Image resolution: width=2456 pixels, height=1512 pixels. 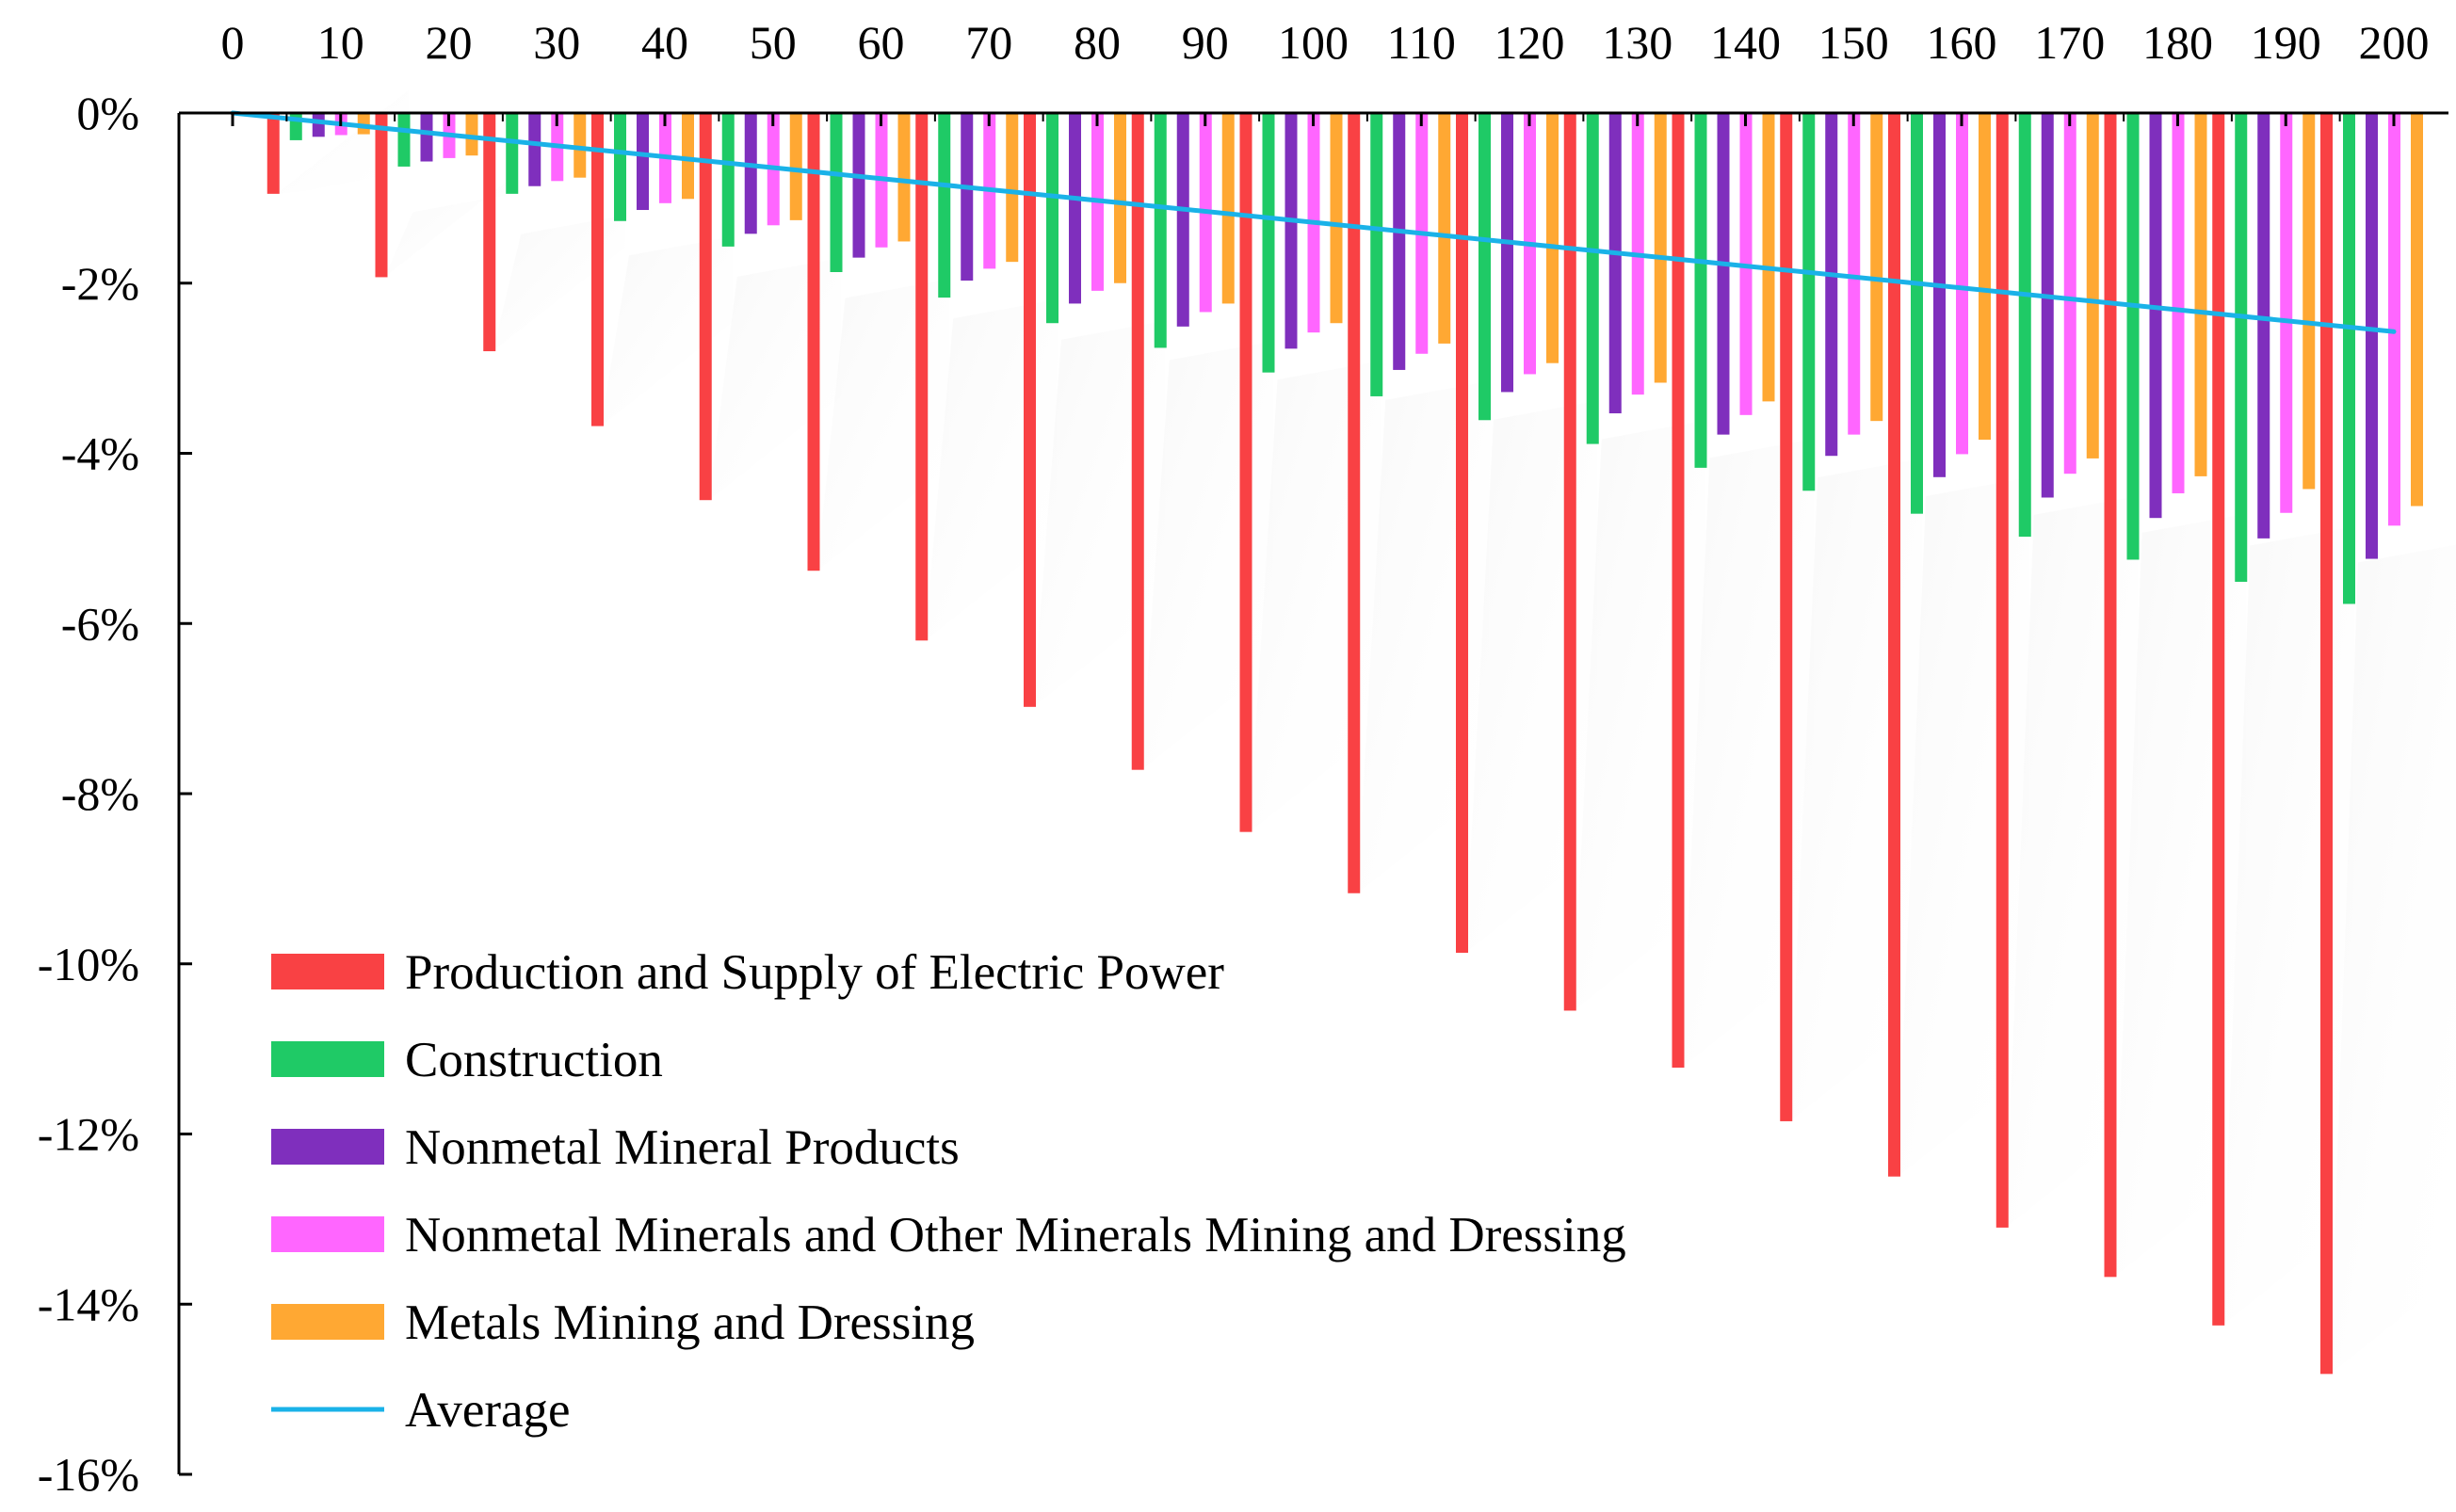 I want to click on x-tick-label-60: 60, so click(x=881, y=42).